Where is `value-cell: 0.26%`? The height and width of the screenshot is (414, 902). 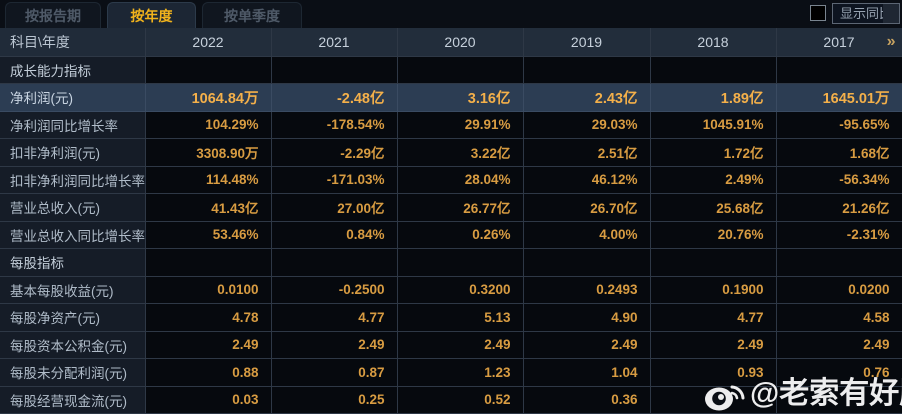 value-cell: 0.26% is located at coordinates (460, 235).